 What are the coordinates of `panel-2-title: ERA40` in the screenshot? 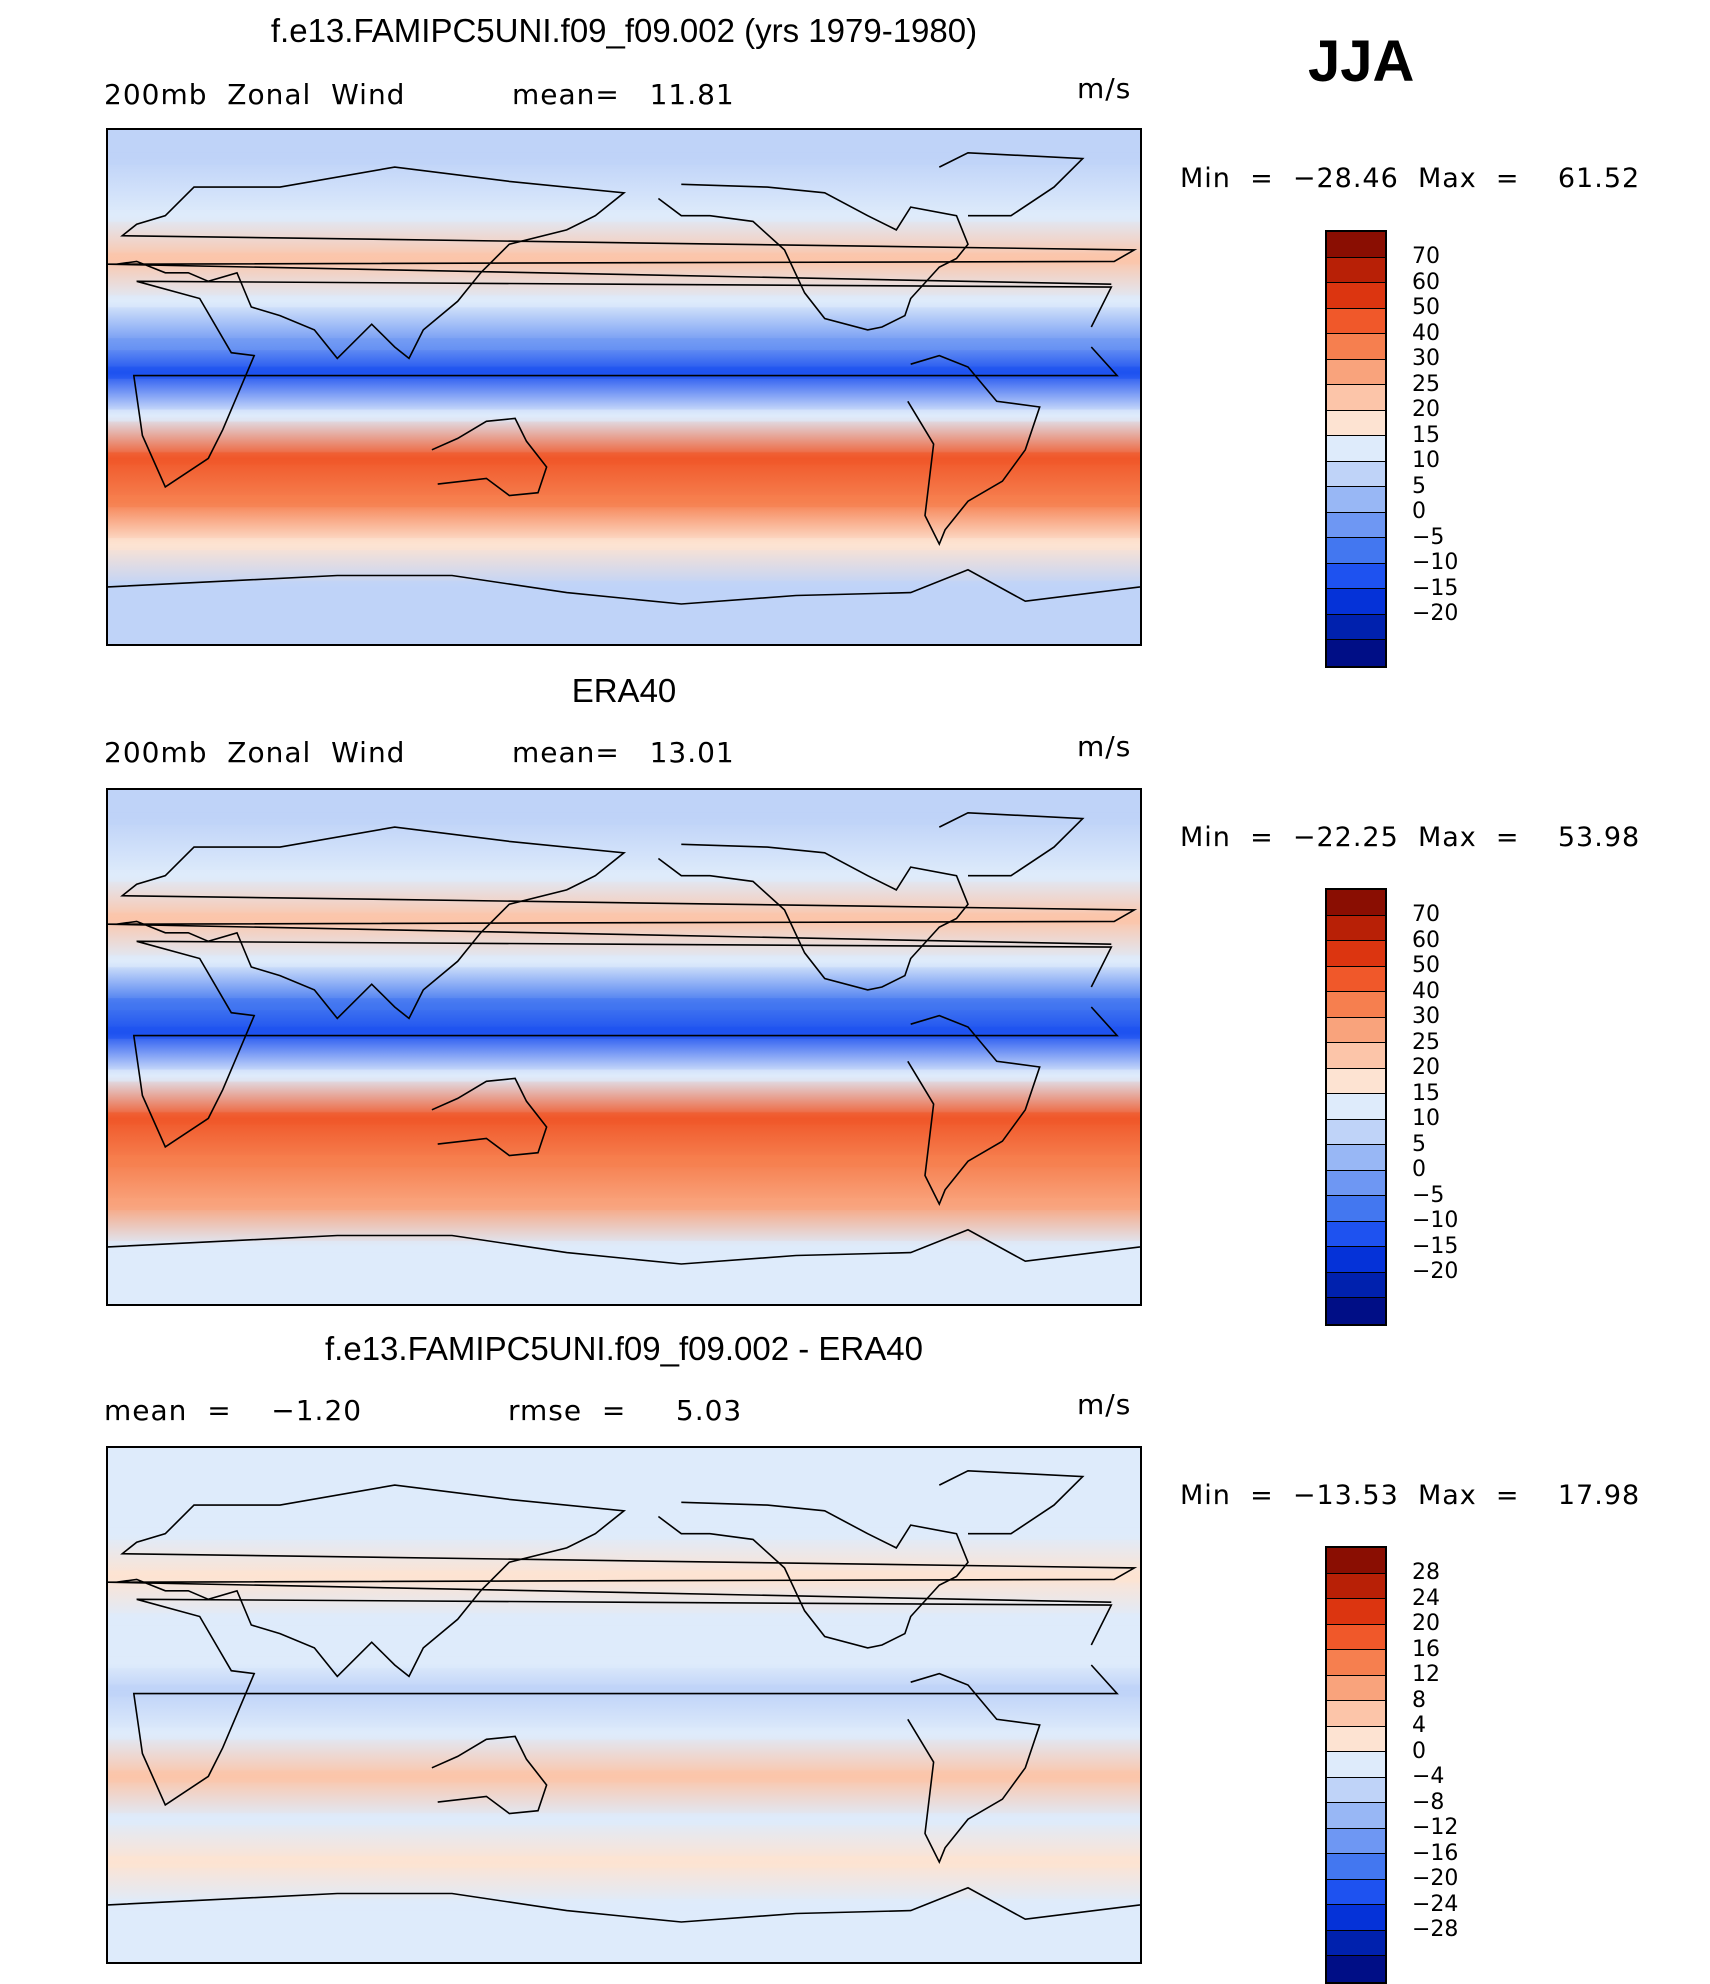 It's located at (624, 690).